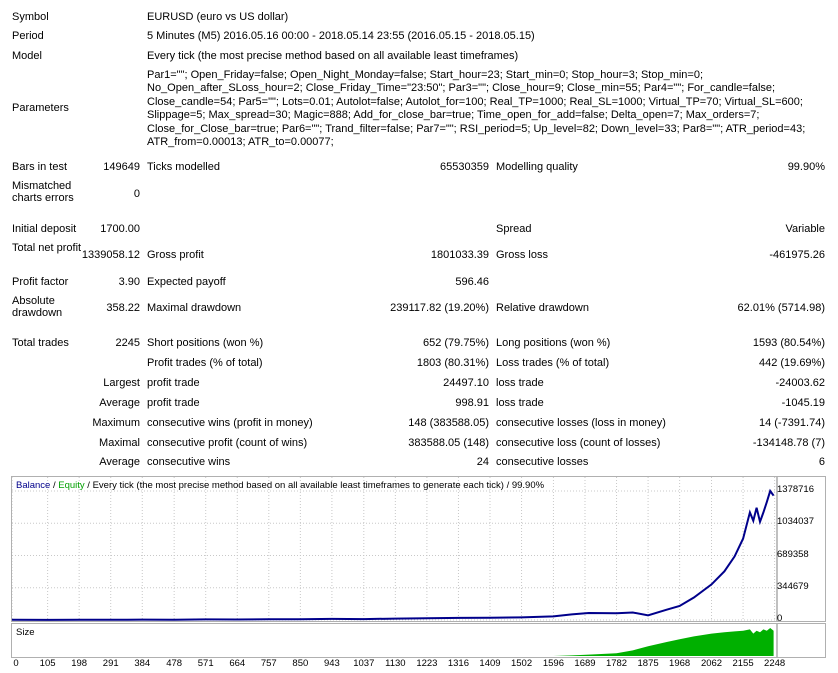 Image resolution: width=838 pixels, height=673 pixels. I want to click on average-loss-value: -1045.19, so click(803, 403).